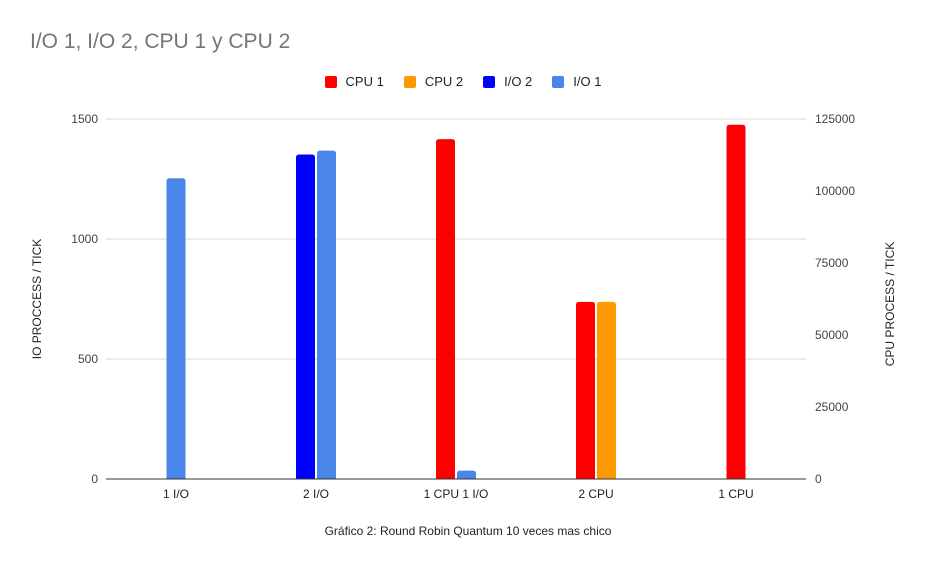 The height and width of the screenshot is (568, 926). What do you see at coordinates (832, 335) in the screenshot?
I see `y-right-tick-label: 50000` at bounding box center [832, 335].